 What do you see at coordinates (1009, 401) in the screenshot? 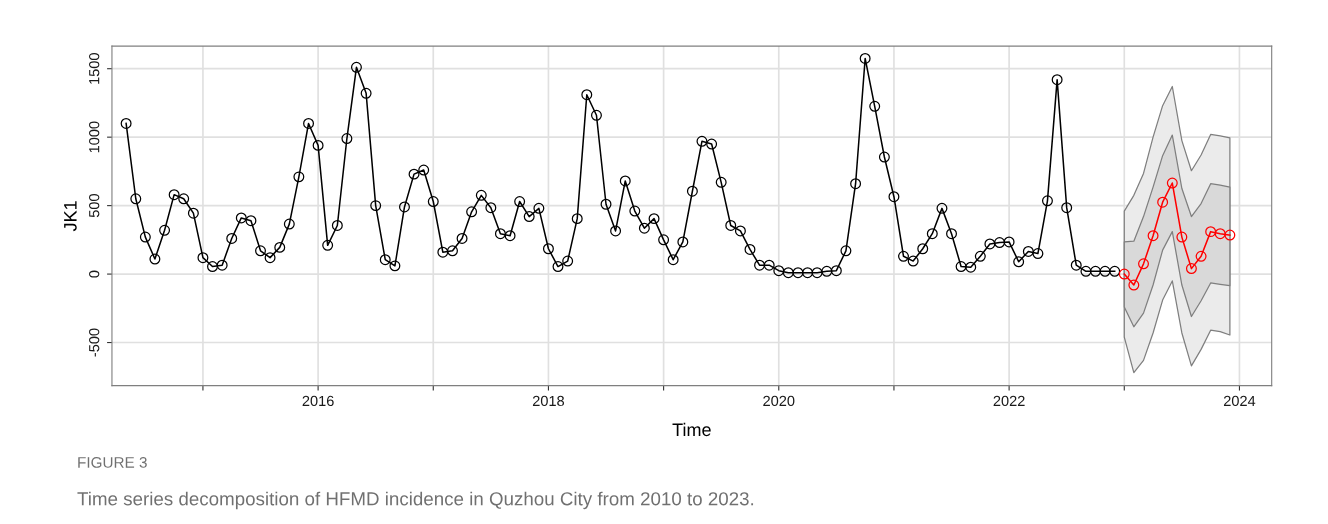
I see `x-tick-label: 2022` at bounding box center [1009, 401].